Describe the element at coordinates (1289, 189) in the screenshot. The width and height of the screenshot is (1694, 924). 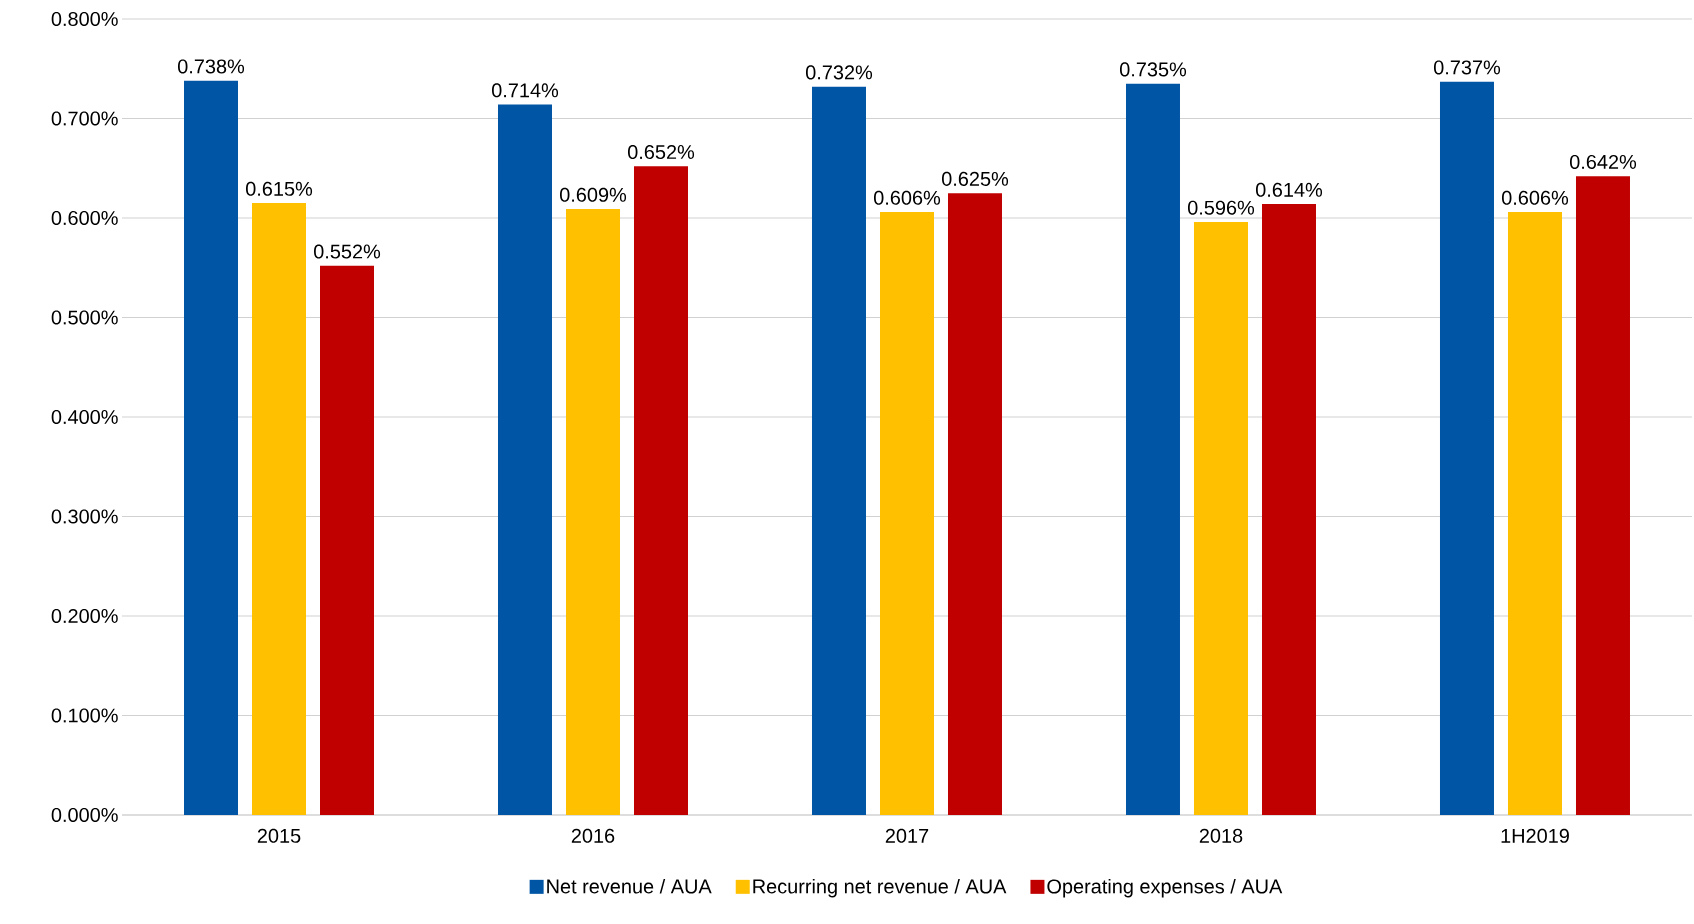
I see `data-label: 0.614%` at that location.